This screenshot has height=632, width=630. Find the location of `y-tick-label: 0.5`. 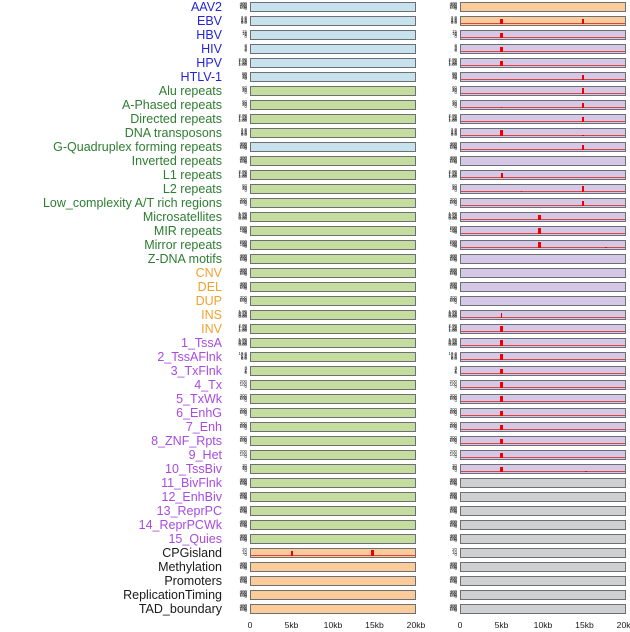

y-tick-label: 0.5 is located at coordinates (243, 21).